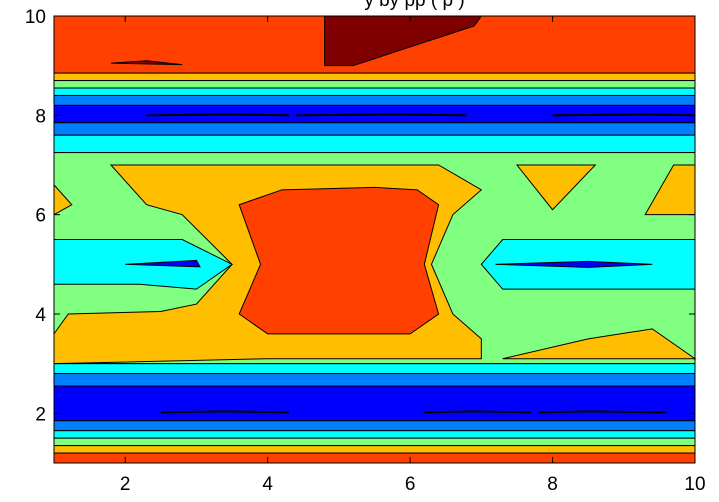  I want to click on region-right-blue-sliver, so click(574, 264).